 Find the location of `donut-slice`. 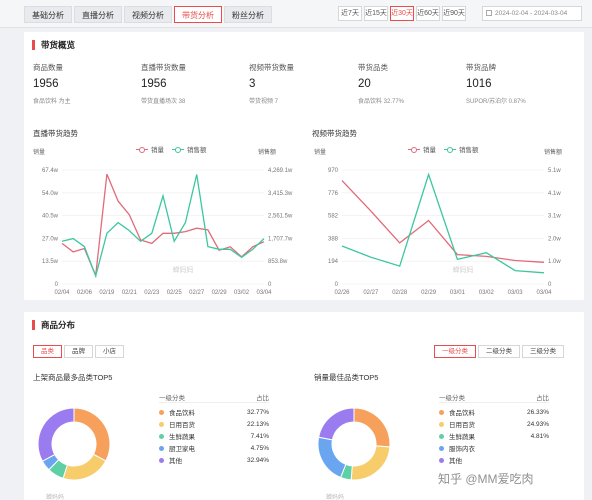

donut-slice is located at coordinates (336, 424).